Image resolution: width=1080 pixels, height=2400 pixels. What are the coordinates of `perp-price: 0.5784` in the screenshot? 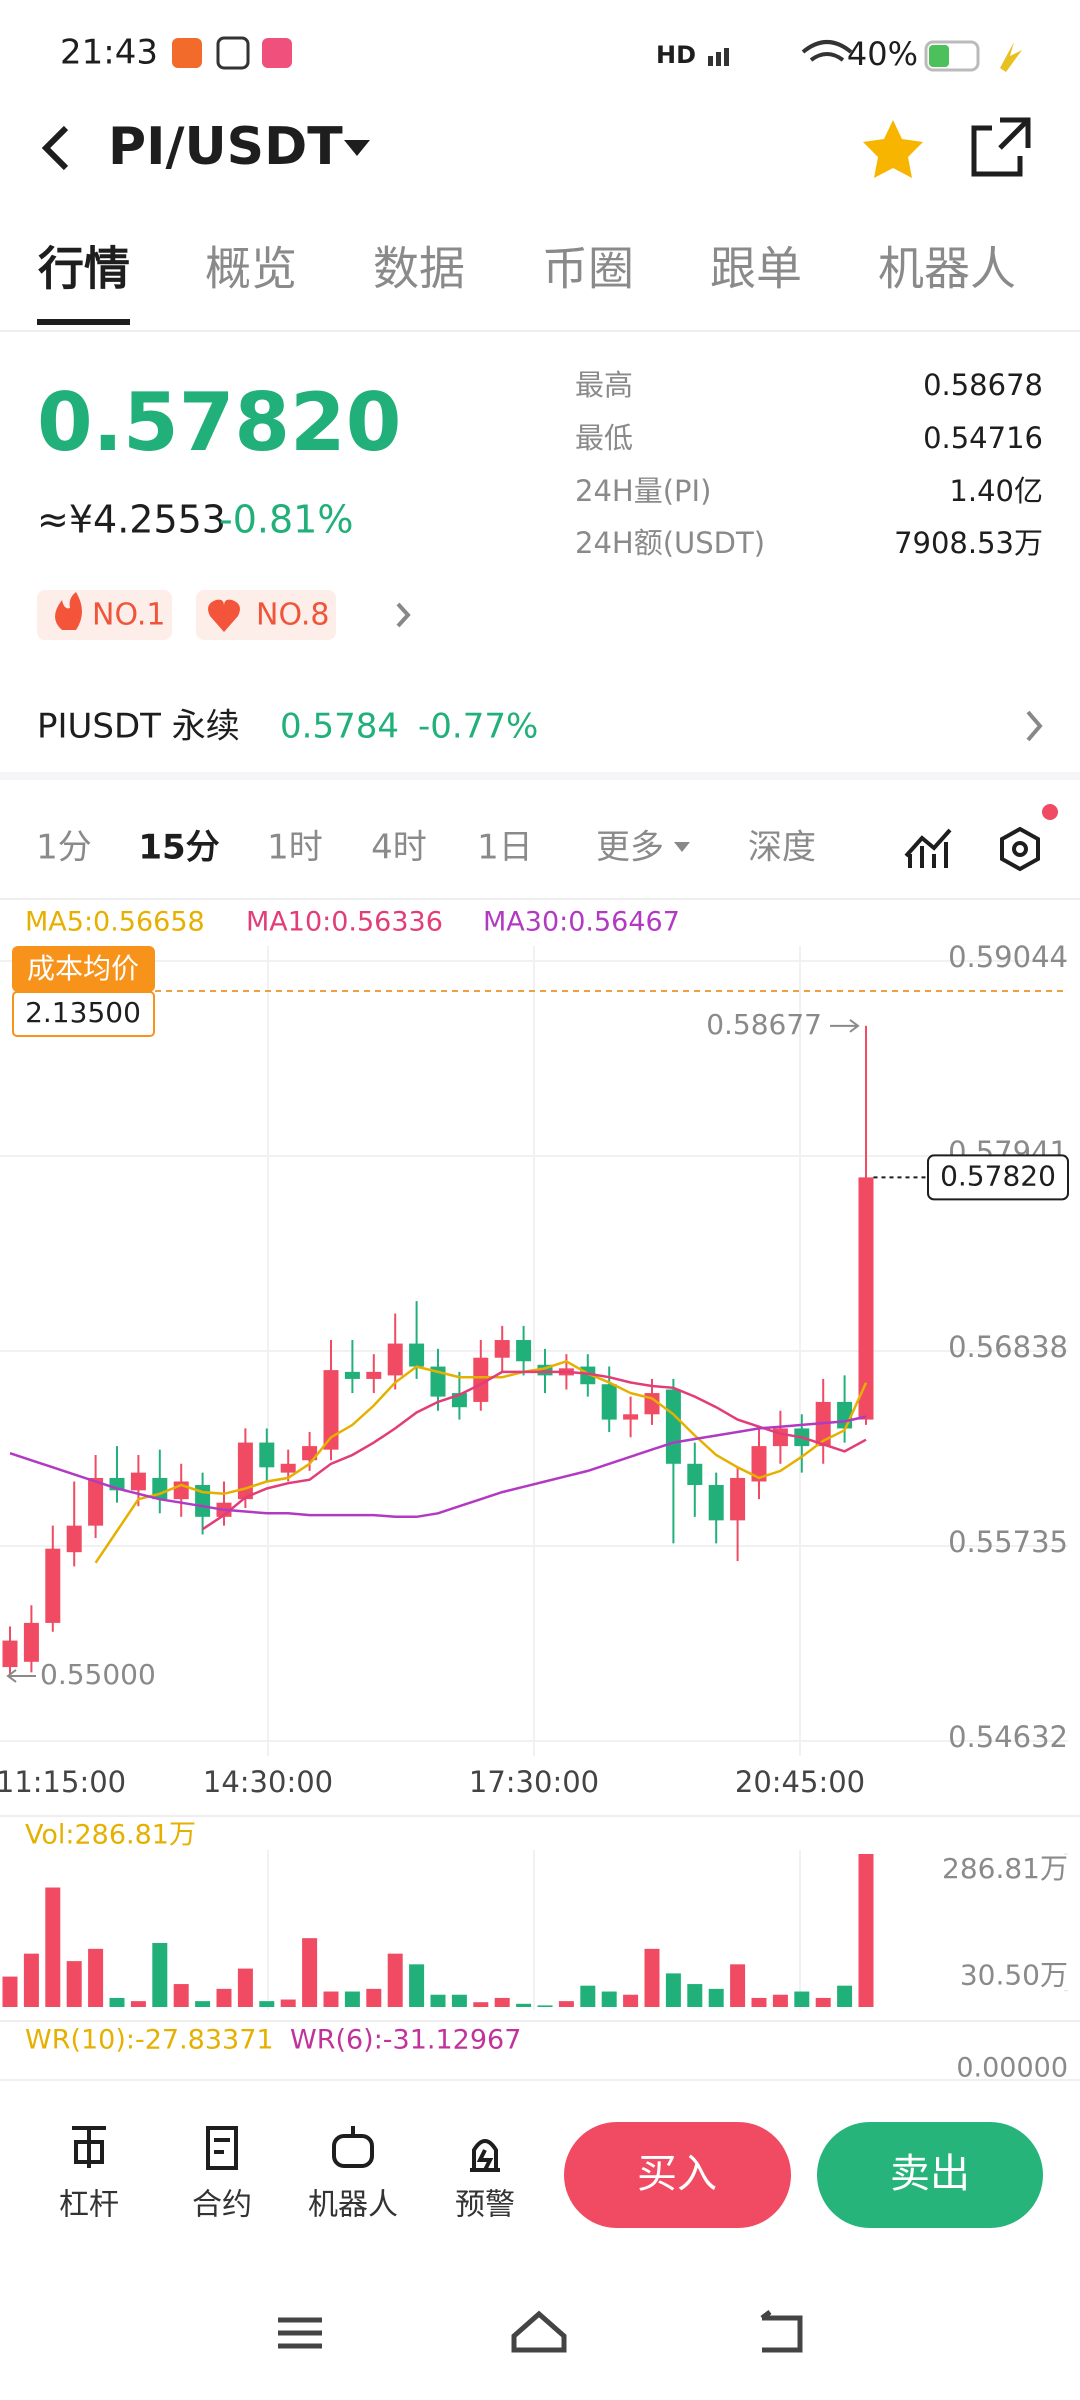 It's located at (339, 727).